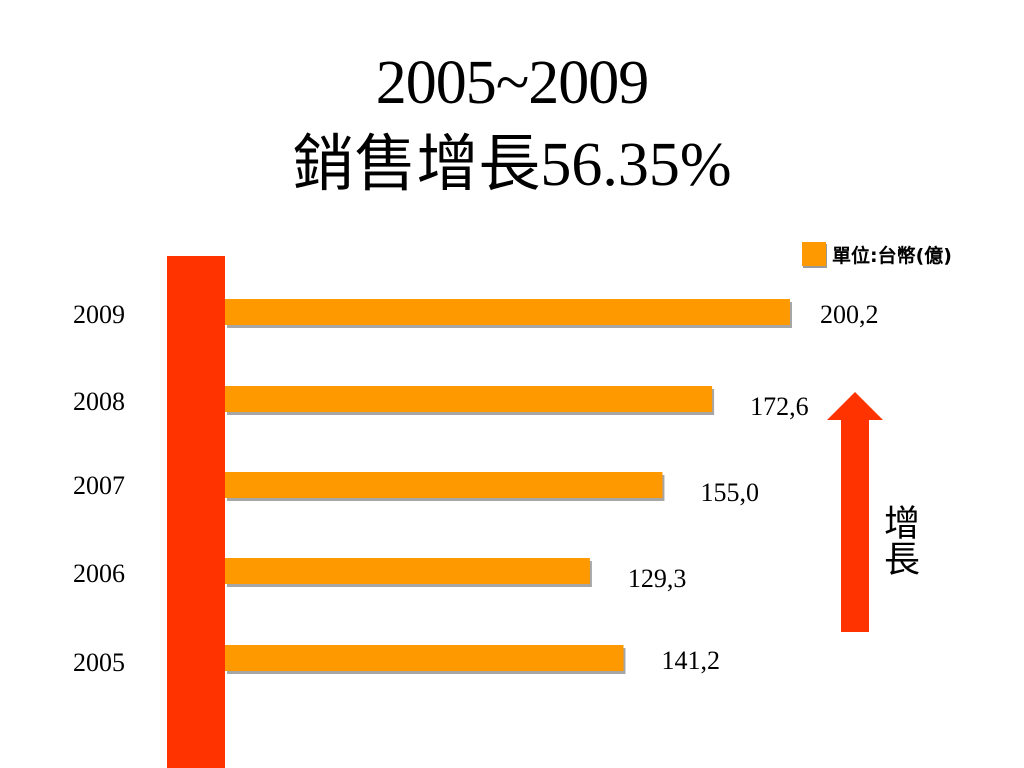 The height and width of the screenshot is (768, 1024). I want to click on bar-2005, so click(424, 658).